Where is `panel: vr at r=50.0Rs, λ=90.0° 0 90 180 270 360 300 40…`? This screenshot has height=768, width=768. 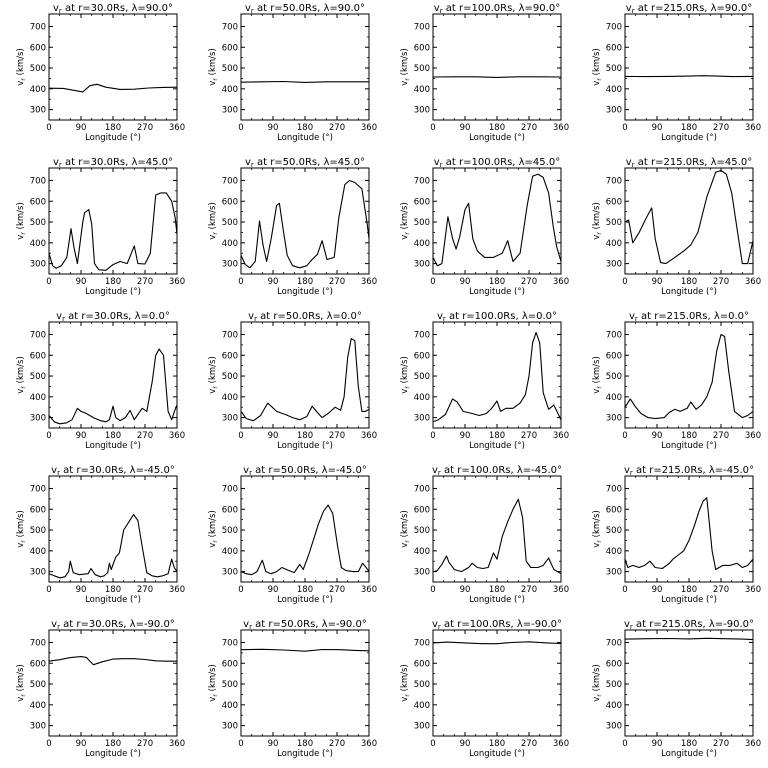
panel: vr at r=50.0Rs, λ=90.0° 0 90 180 270 360 300 40… is located at coordinates (292, 73).